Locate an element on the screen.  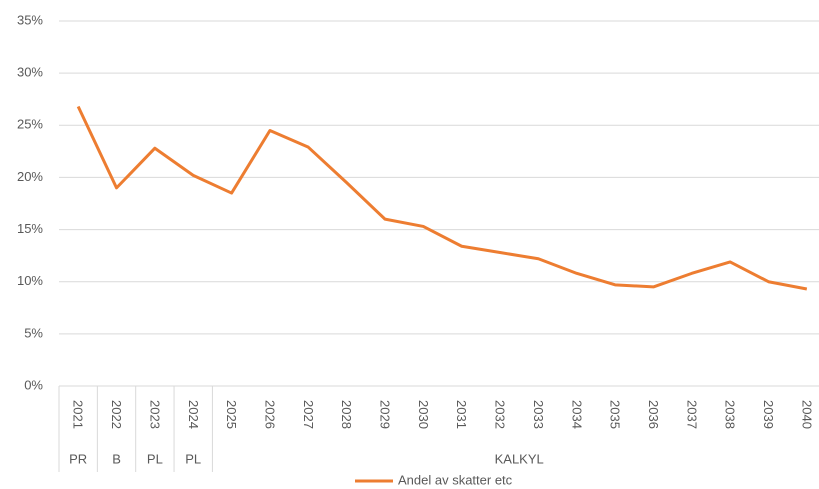
x-tick-label: 2030 is located at coordinates (423, 414).